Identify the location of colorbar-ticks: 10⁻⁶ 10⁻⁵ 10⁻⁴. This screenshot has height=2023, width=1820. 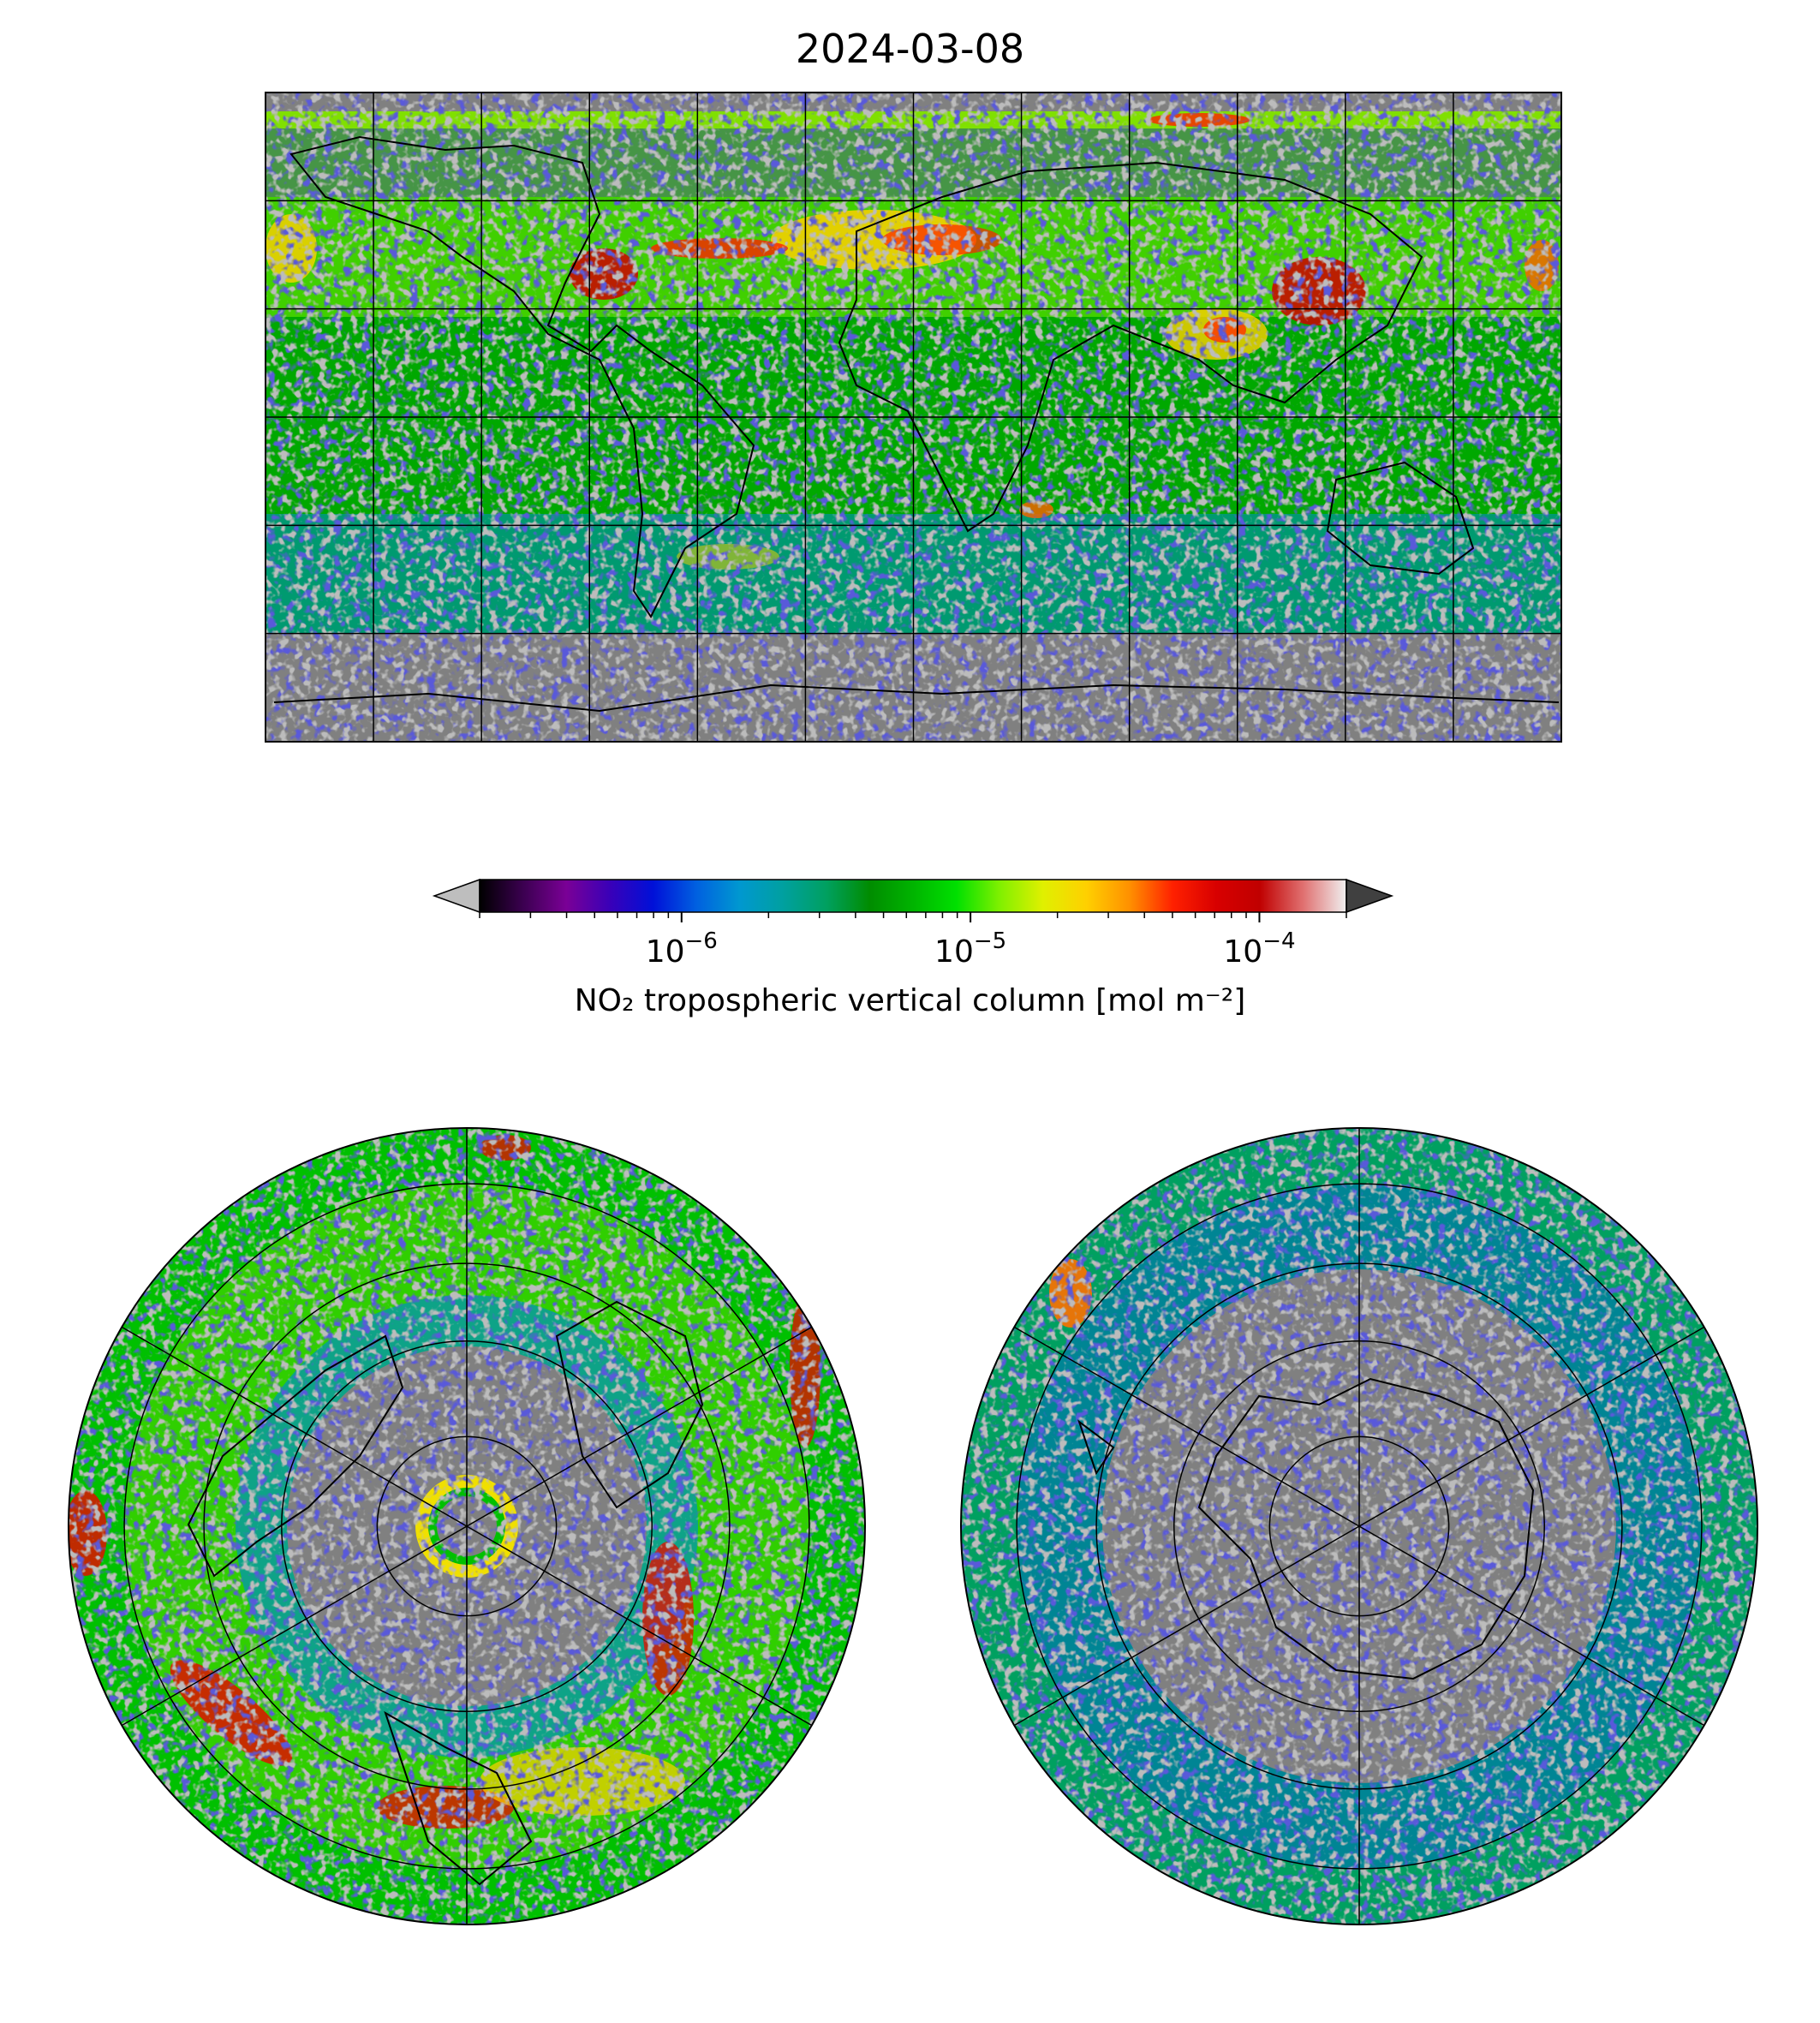
(913, 941).